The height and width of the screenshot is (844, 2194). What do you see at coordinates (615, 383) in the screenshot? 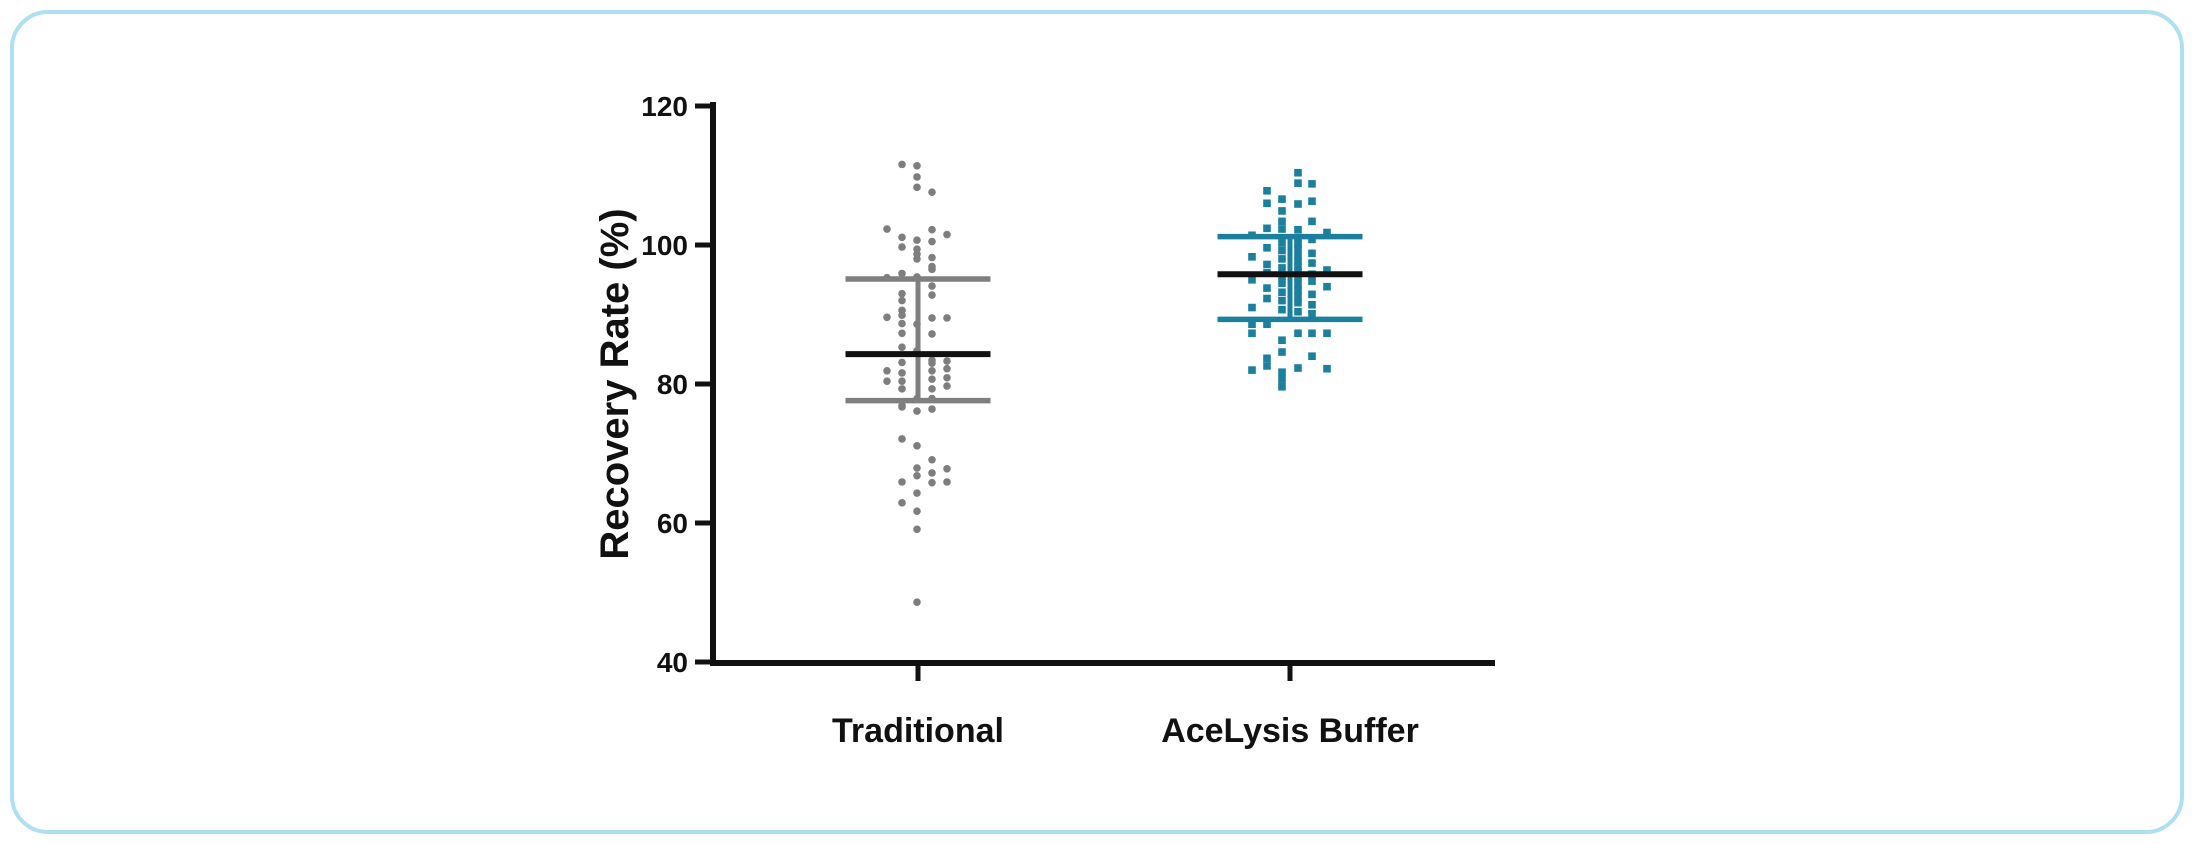
I see `y-axis-title: Recovery Rate (%)` at bounding box center [615, 383].